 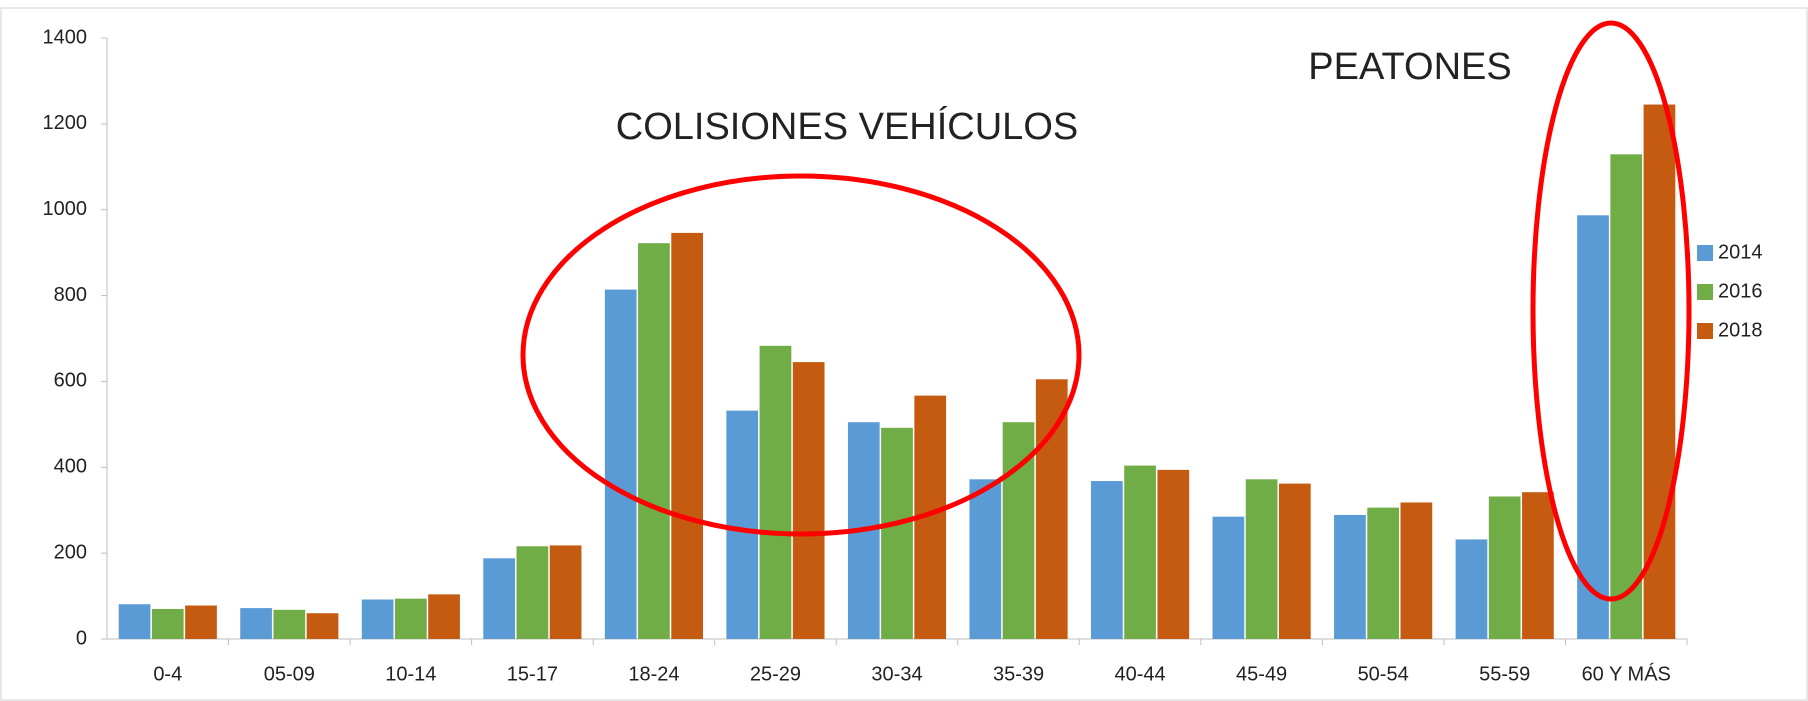 I want to click on annotation: PEATONES, so click(x=1409, y=67).